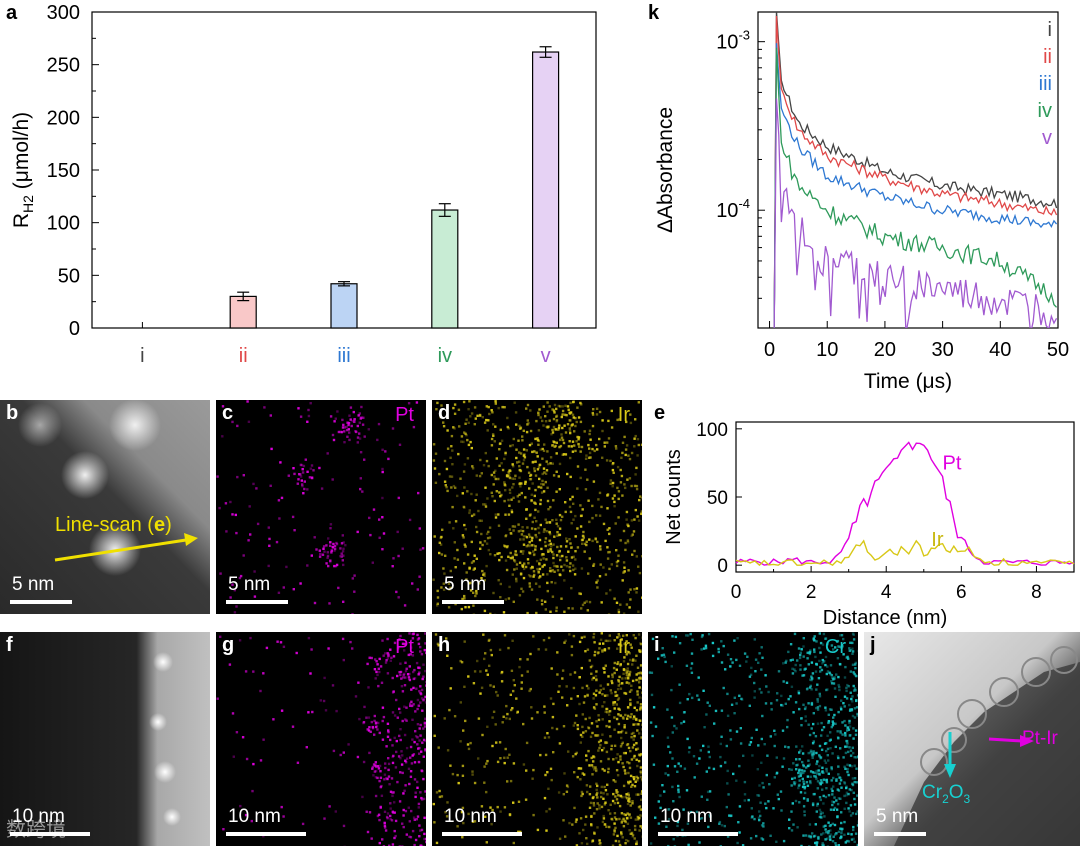 The image size is (1080, 846). Describe the element at coordinates (1047, 138) in the screenshot. I see `legend-entry: v` at that location.